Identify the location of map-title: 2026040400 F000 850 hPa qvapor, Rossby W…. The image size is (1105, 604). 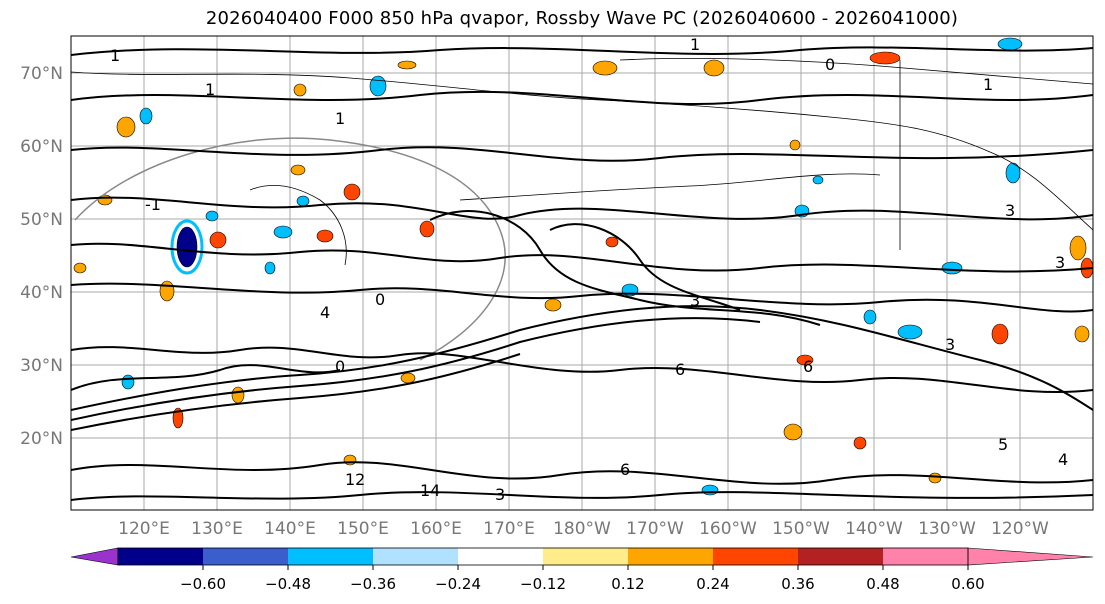
(582, 18).